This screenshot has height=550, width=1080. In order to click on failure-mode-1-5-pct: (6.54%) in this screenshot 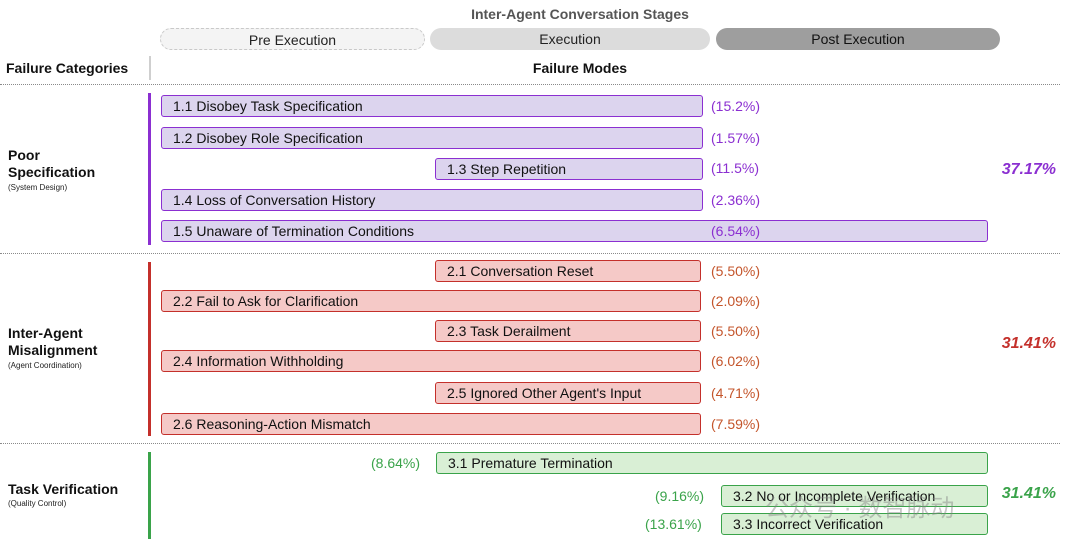, I will do `click(736, 231)`.